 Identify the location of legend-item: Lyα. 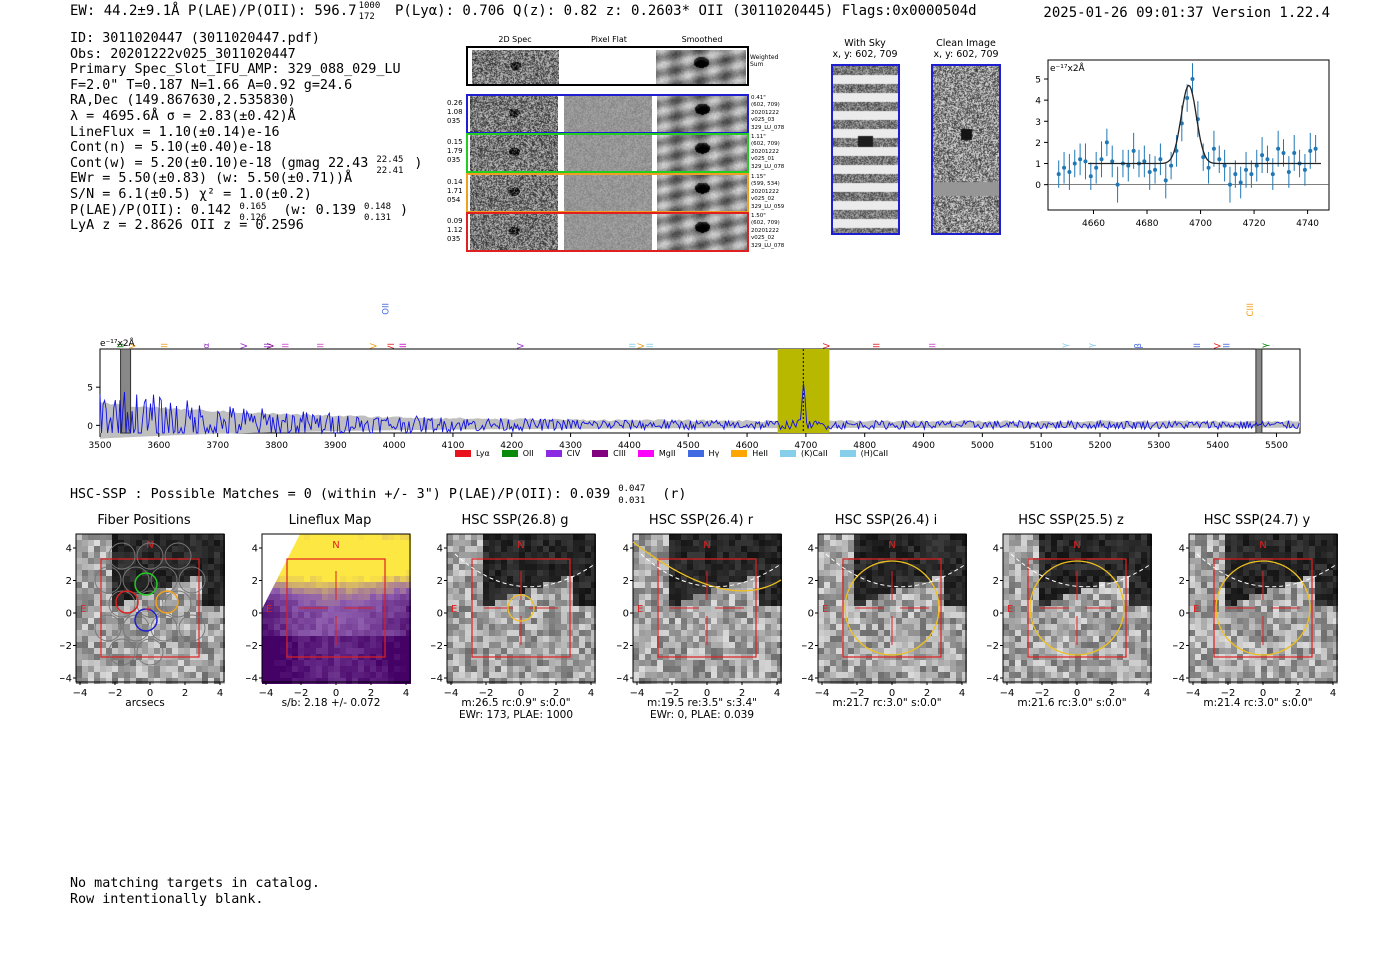
(472, 453).